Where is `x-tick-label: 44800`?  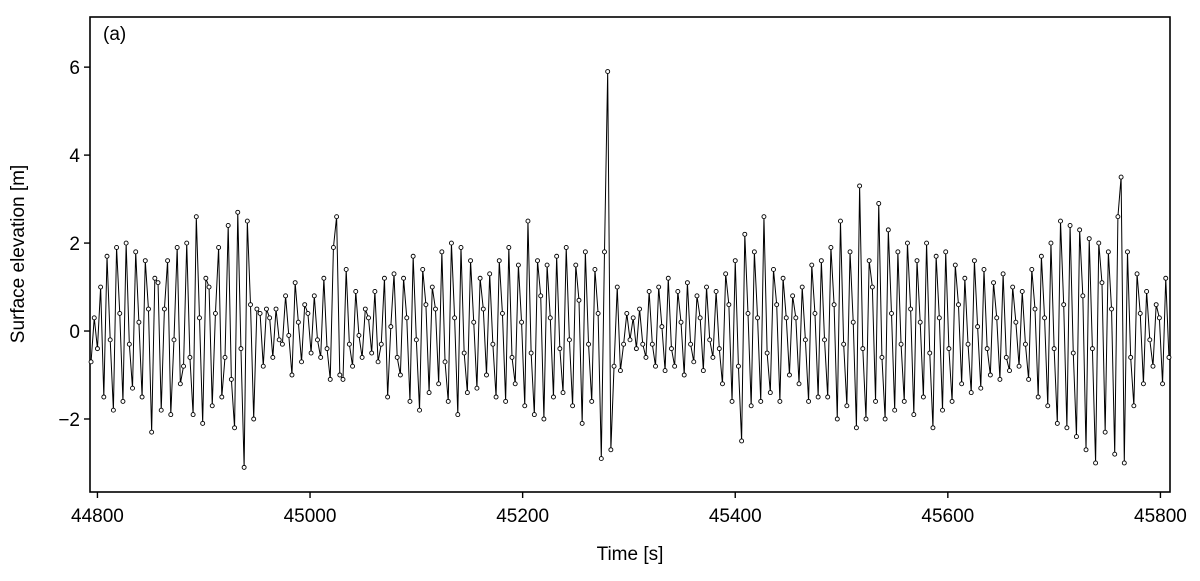 x-tick-label: 44800 is located at coordinates (97, 516).